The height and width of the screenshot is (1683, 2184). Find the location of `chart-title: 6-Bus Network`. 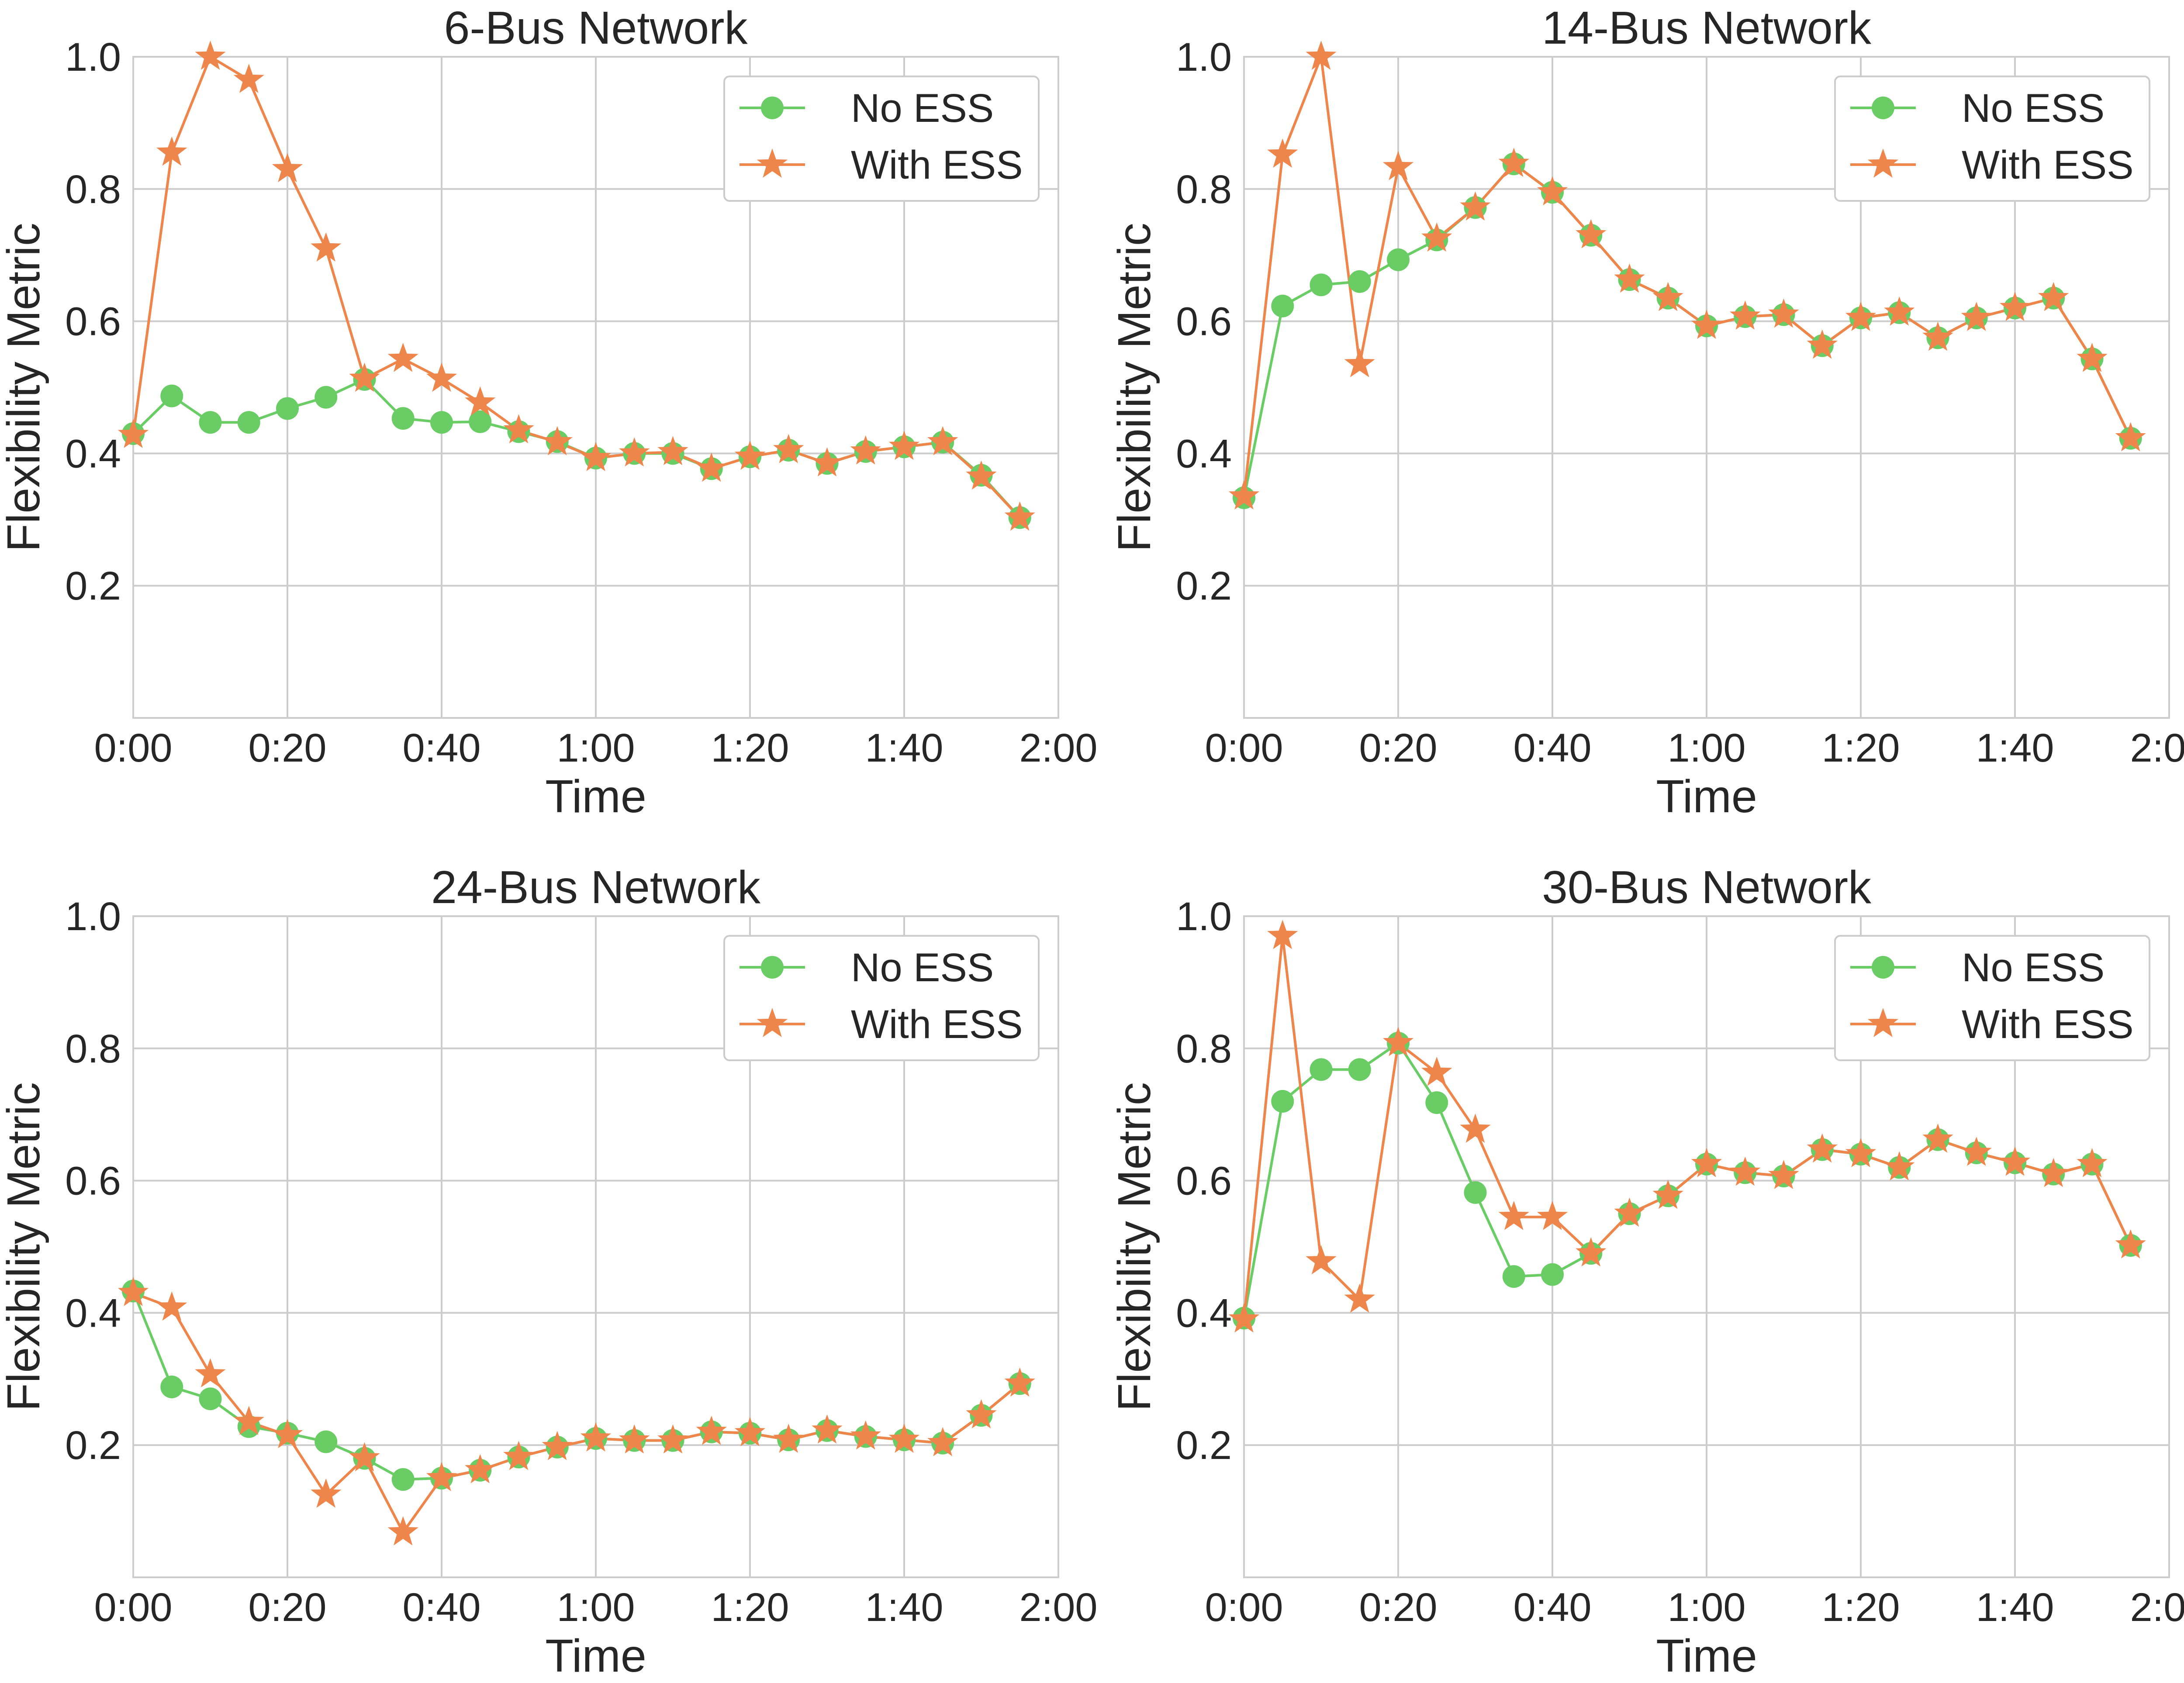

chart-title: 6-Bus Network is located at coordinates (596, 28).